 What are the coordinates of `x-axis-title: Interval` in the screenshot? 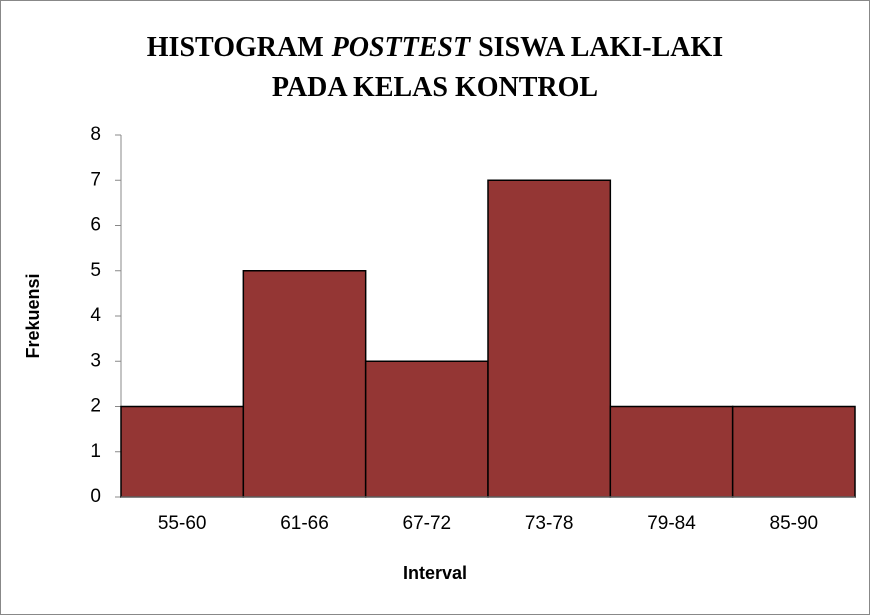 It's located at (435, 573).